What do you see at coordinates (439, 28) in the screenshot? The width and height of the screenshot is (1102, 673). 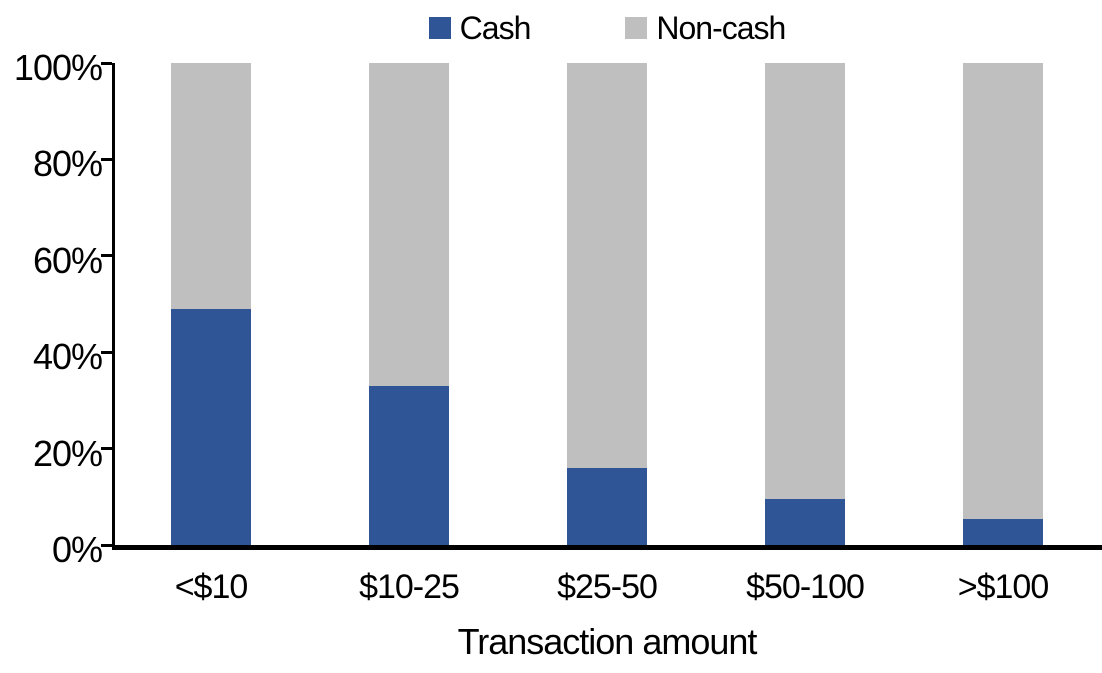 I see `legend-swatch-cash` at bounding box center [439, 28].